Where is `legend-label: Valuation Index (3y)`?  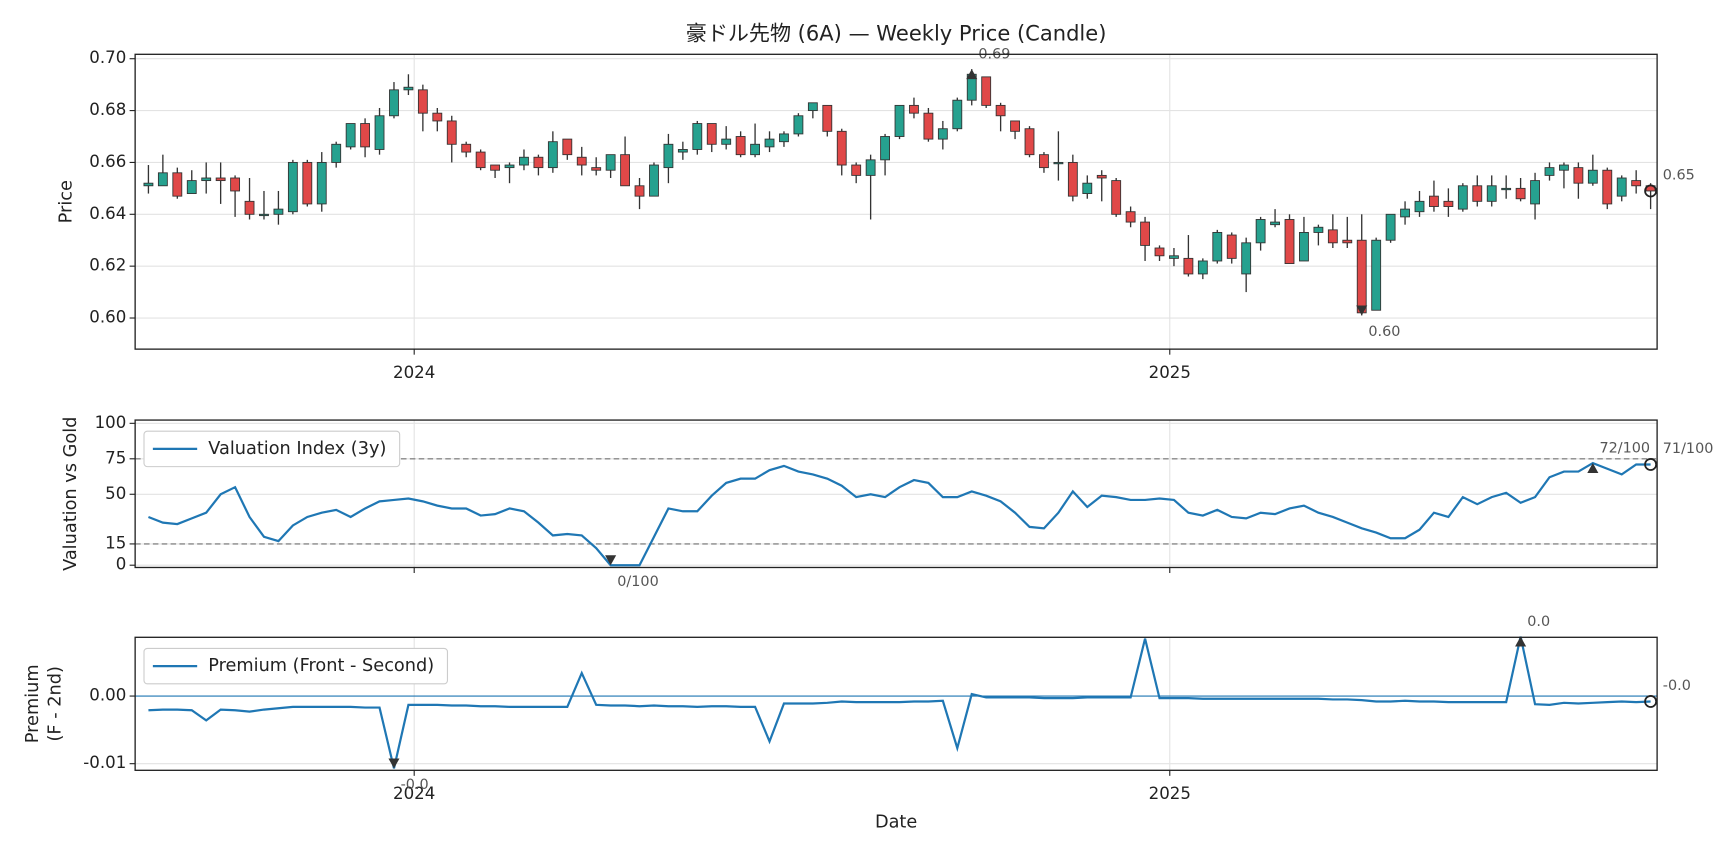 legend-label: Valuation Index (3y) is located at coordinates (297, 449).